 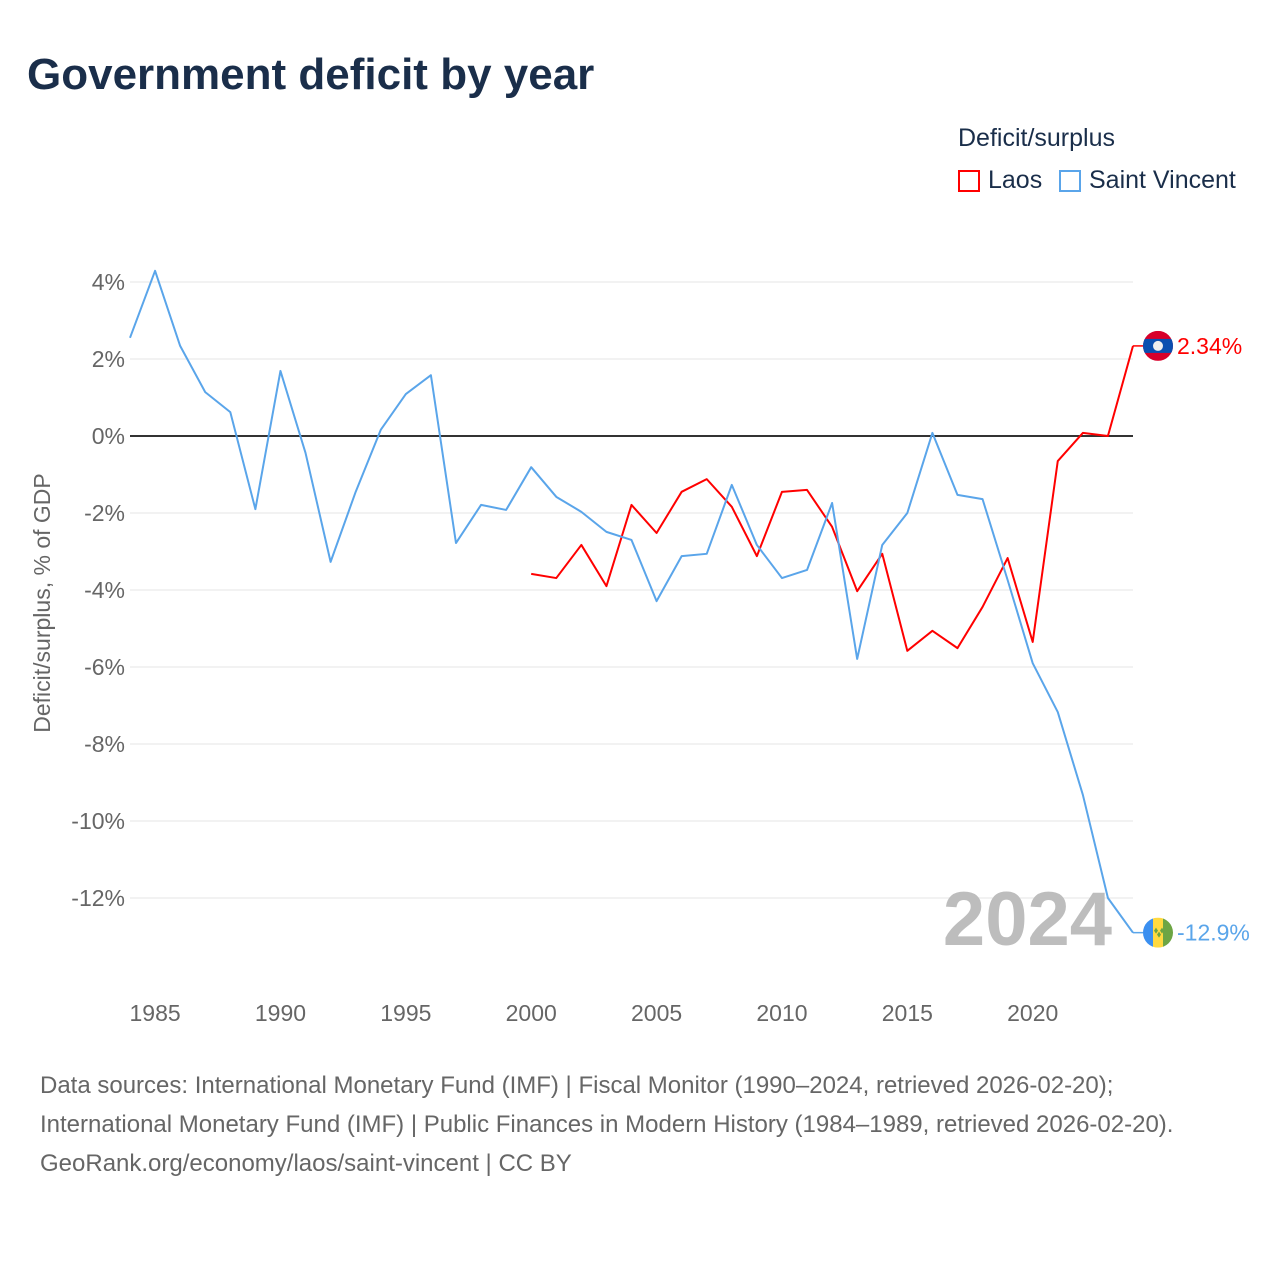 I want to click on laos-flag-icon, so click(x=1158, y=345).